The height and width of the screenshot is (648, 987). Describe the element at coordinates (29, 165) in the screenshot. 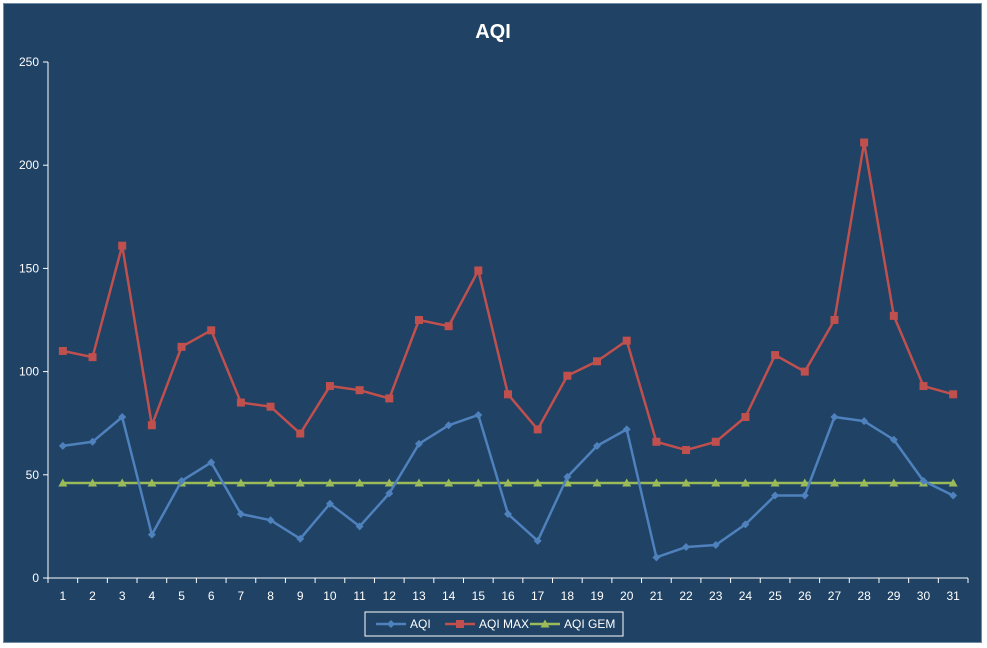

I see `y-tick-label: 200` at that location.